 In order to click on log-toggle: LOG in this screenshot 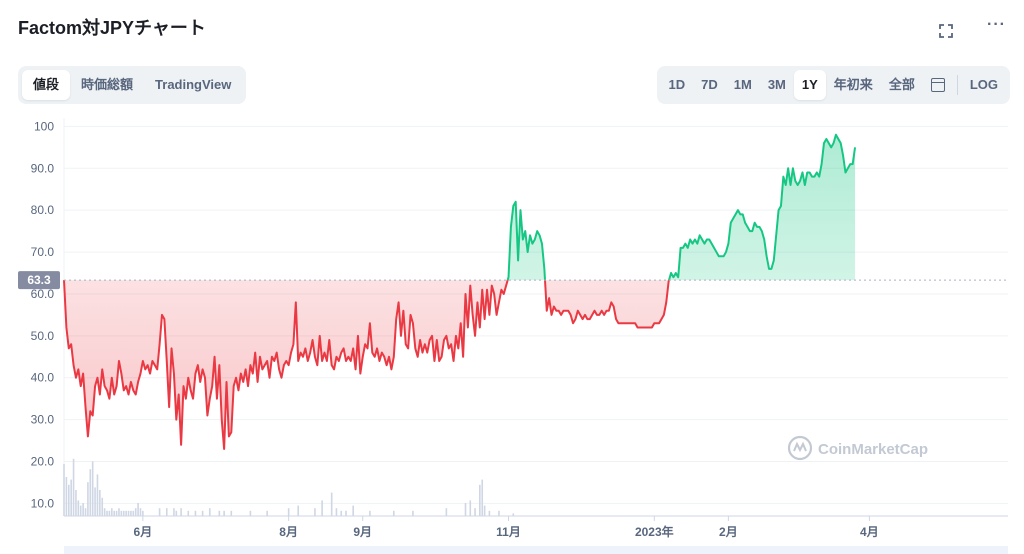, I will do `click(983, 84)`.